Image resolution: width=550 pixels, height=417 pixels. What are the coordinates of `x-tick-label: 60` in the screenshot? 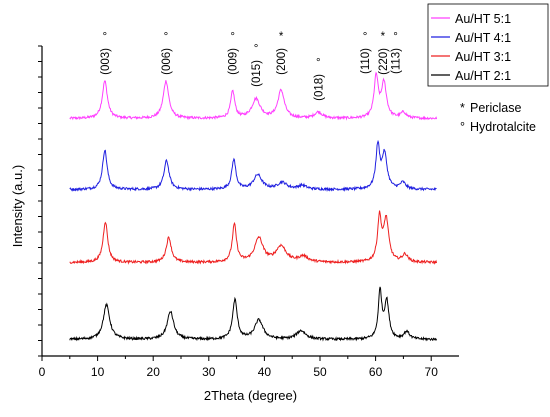 It's located at (376, 372).